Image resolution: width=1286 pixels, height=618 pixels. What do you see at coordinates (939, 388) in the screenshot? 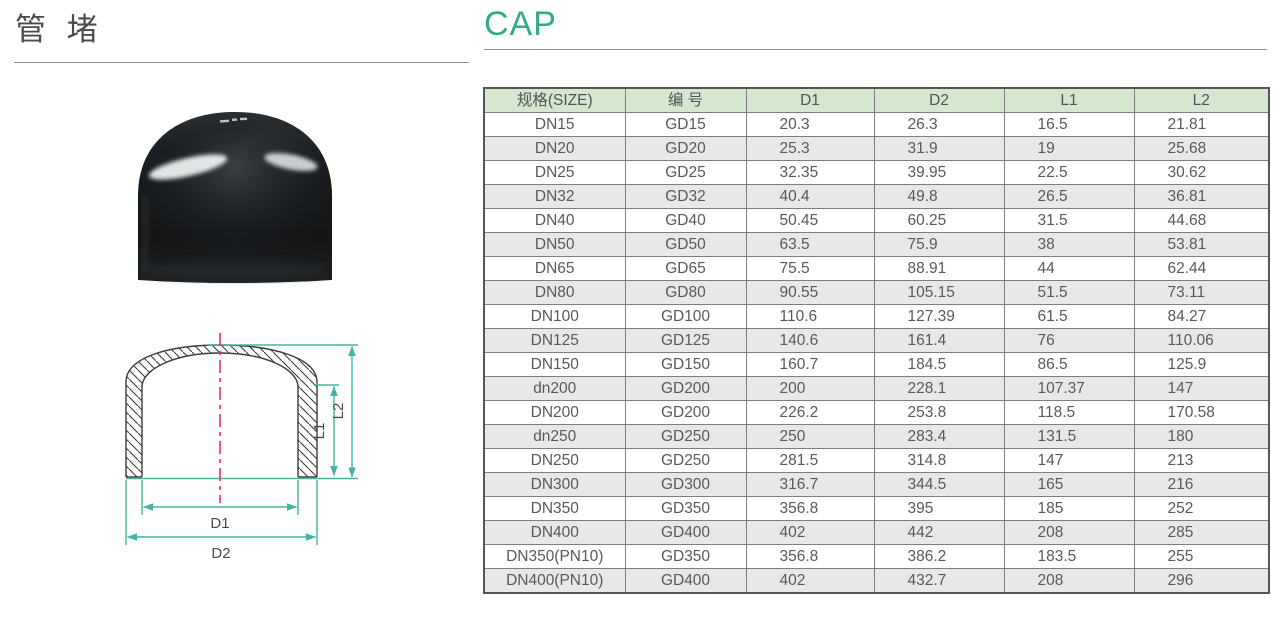
I see `table-cell: 228.1` at bounding box center [939, 388].